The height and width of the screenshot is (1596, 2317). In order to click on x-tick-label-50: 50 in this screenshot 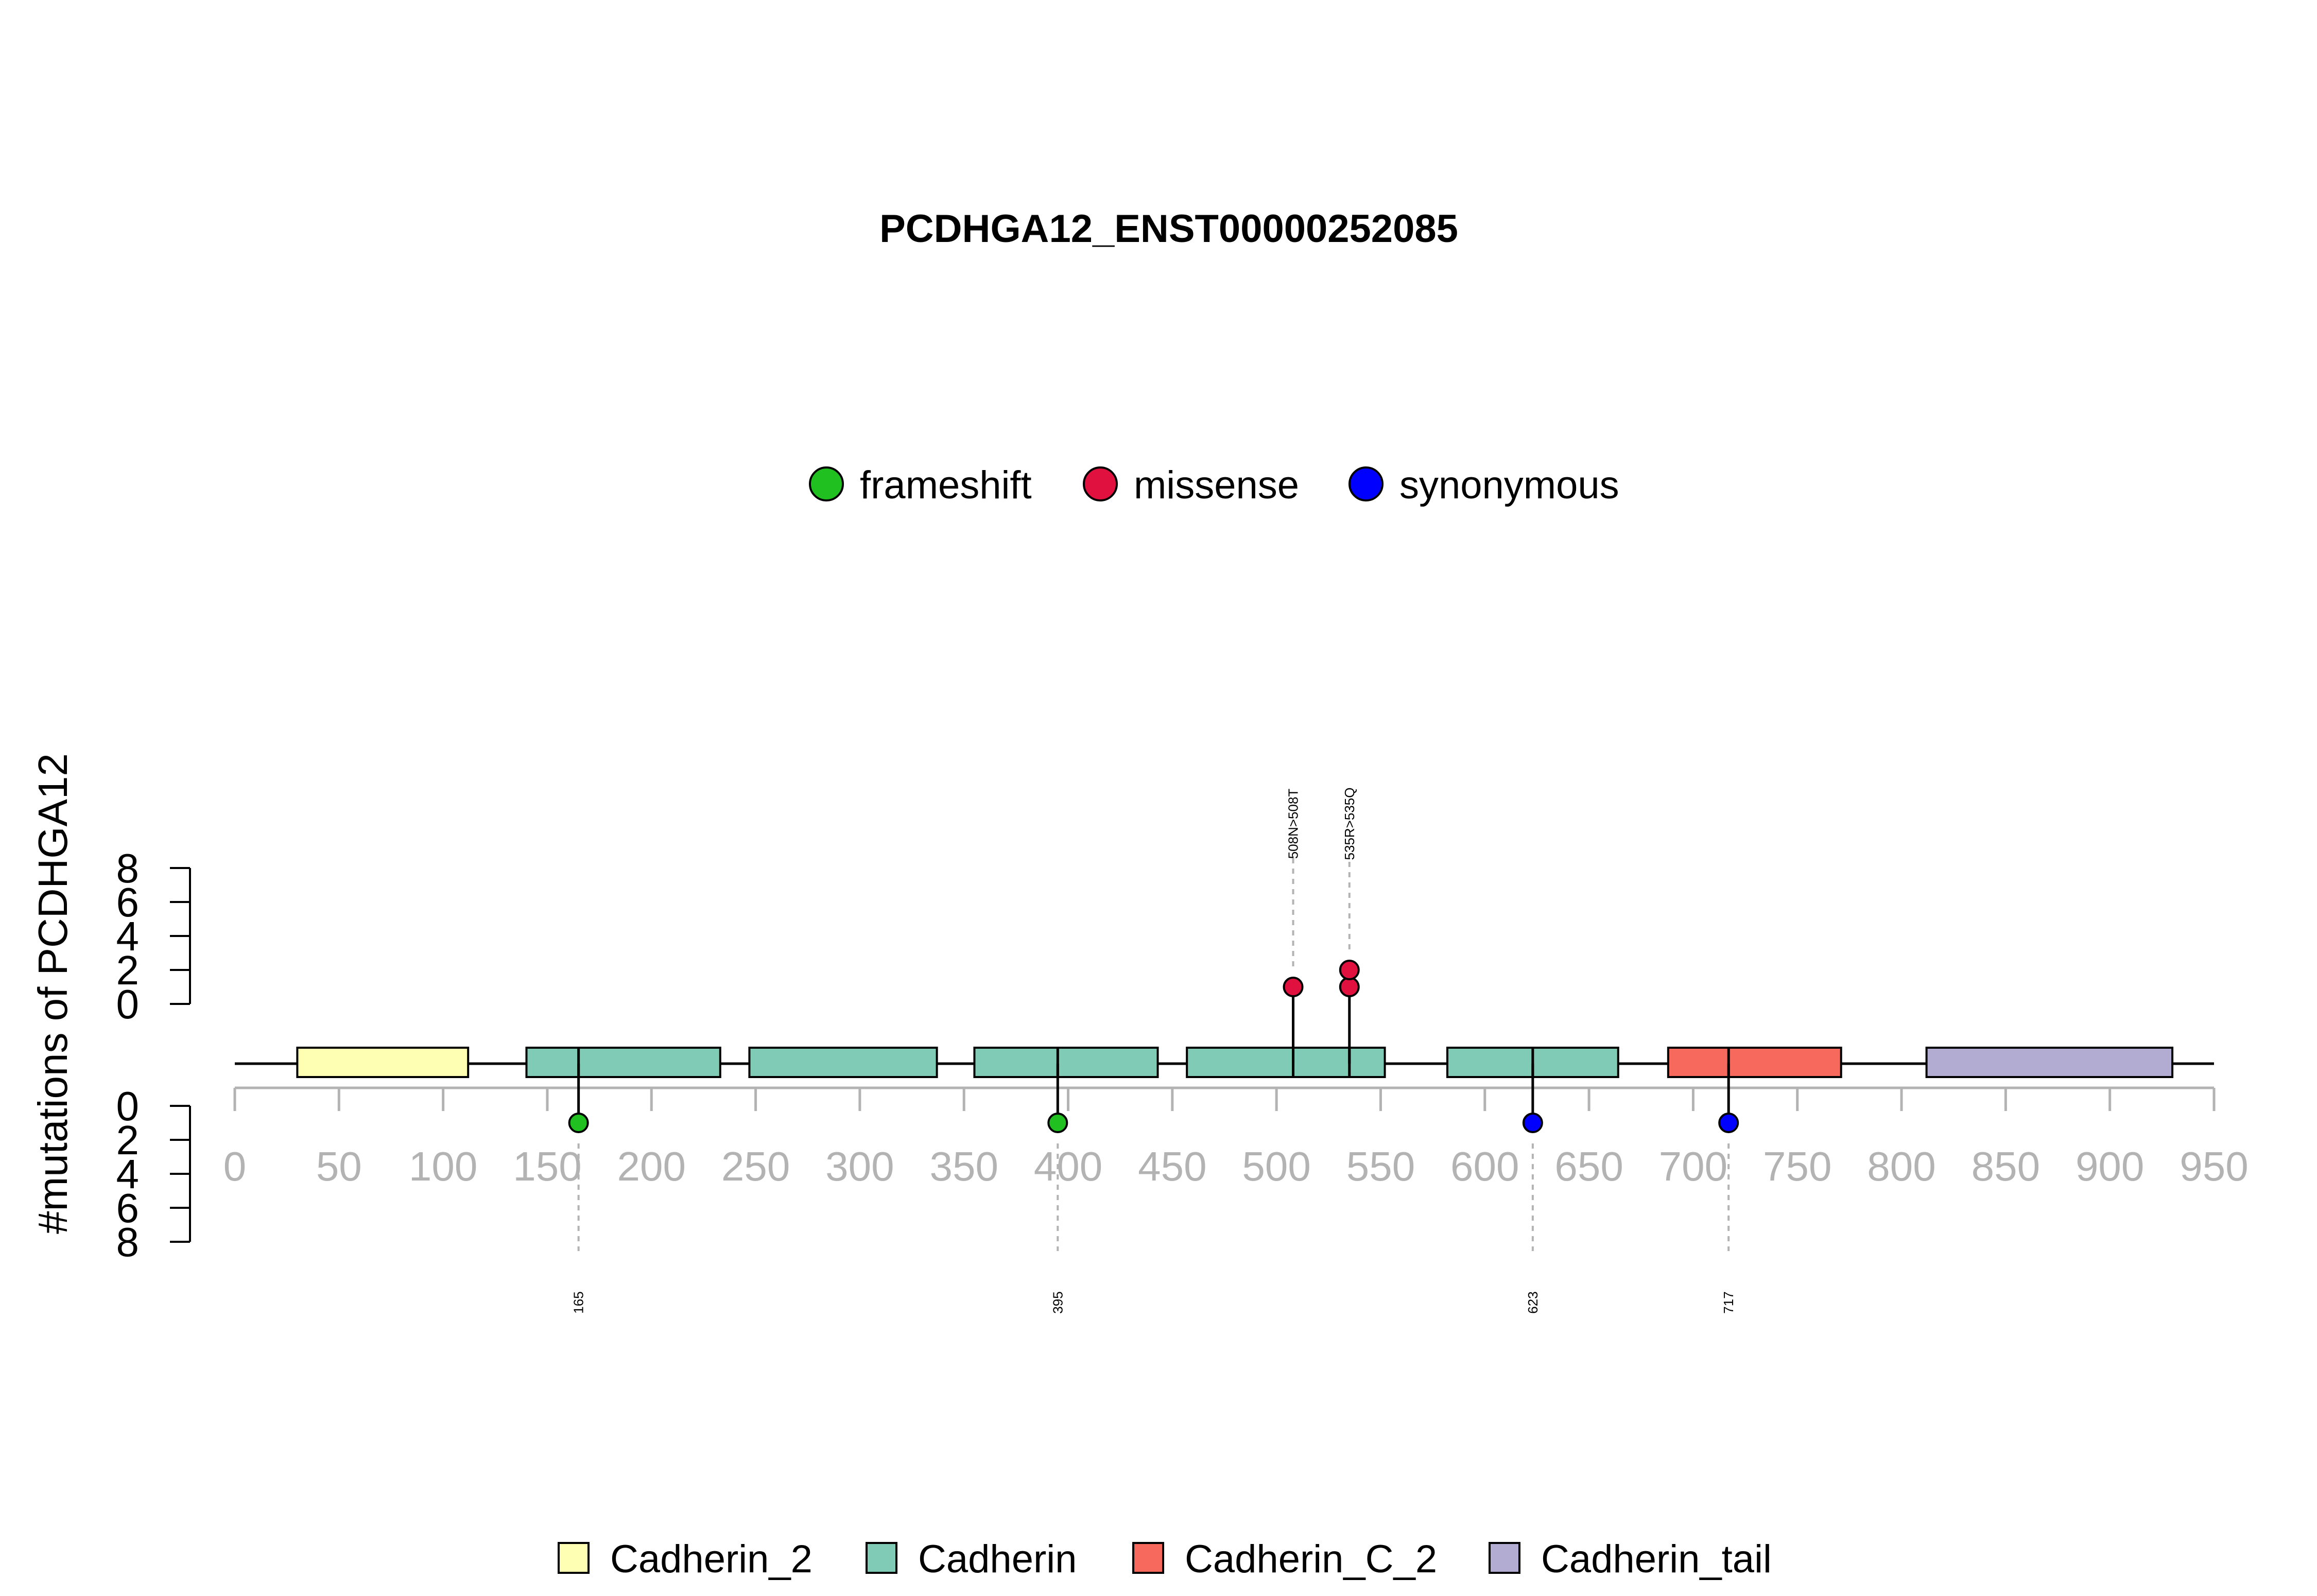, I will do `click(339, 1166)`.